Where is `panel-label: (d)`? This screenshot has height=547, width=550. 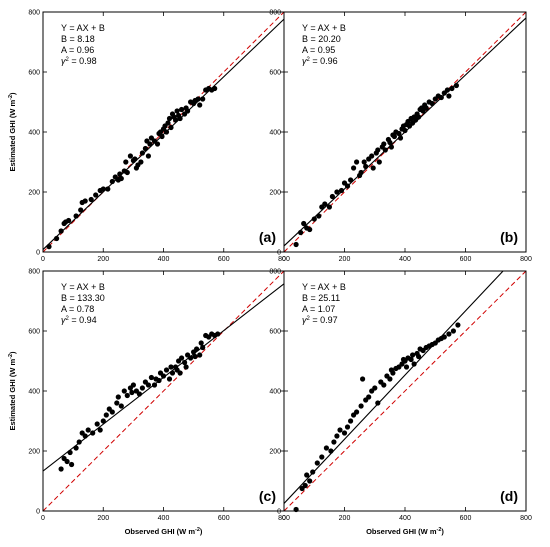 panel-label: (d) is located at coordinates (509, 496).